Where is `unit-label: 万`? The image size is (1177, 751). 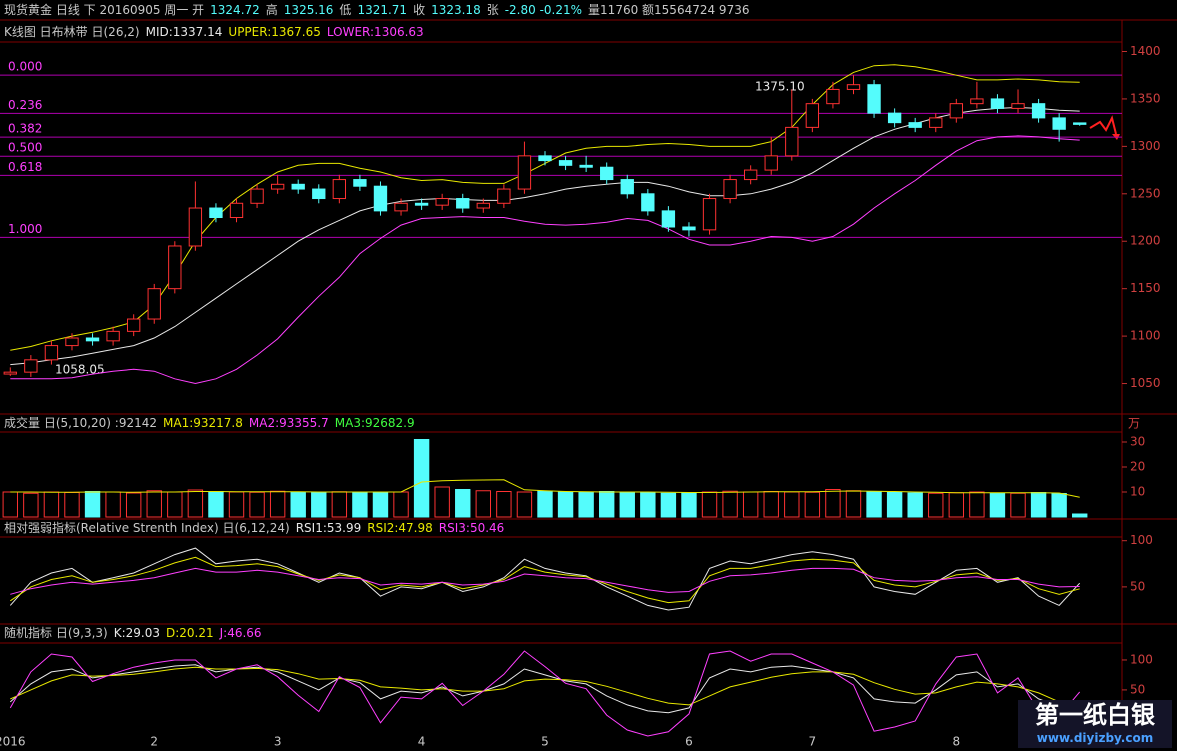
unit-label: 万 is located at coordinates (1134, 424).